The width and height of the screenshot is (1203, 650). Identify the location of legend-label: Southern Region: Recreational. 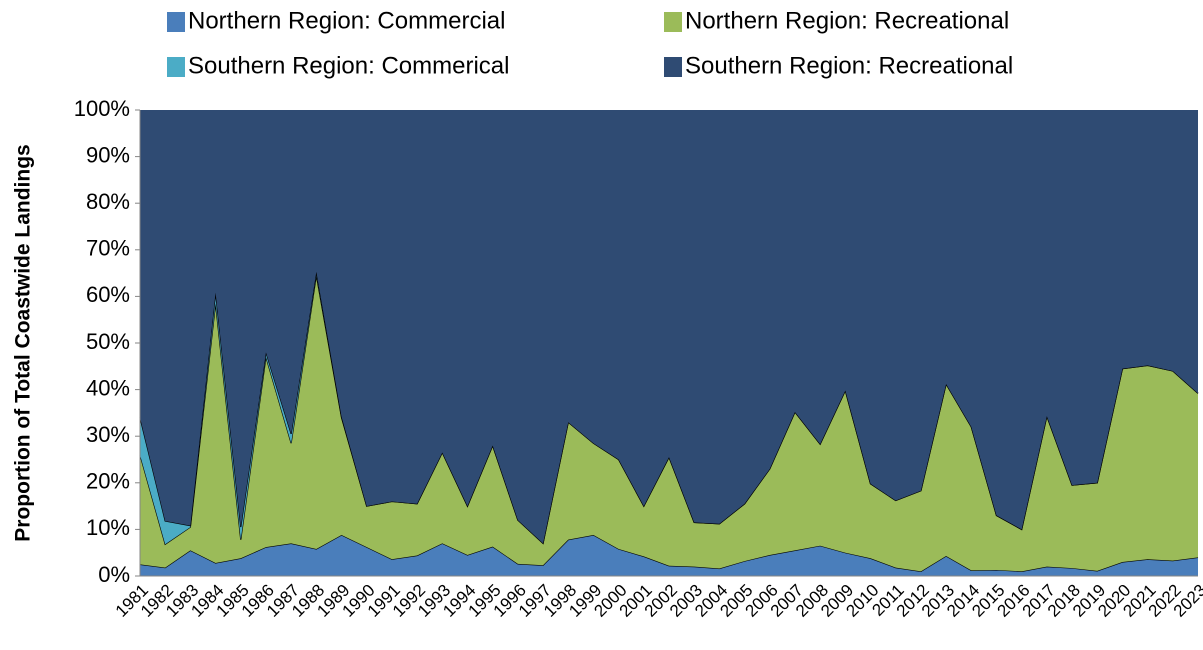
(849, 65).